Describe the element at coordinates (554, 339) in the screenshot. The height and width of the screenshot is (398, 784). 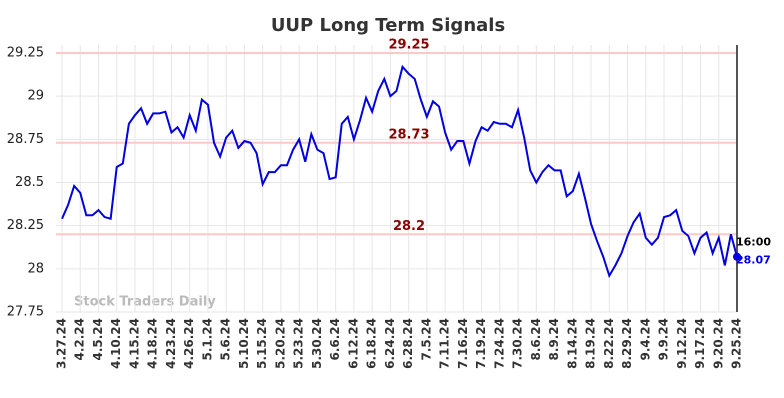
I see `x-tick-label: 8.9.24` at that location.